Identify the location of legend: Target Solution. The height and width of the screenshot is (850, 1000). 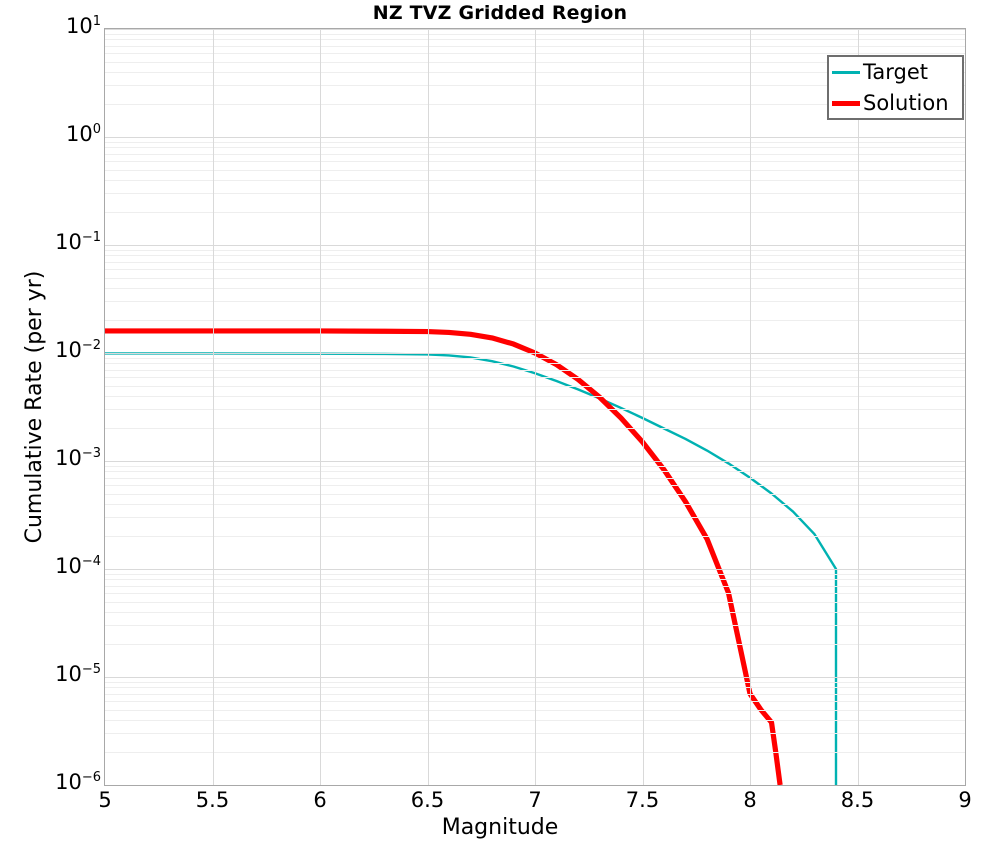
(895, 87).